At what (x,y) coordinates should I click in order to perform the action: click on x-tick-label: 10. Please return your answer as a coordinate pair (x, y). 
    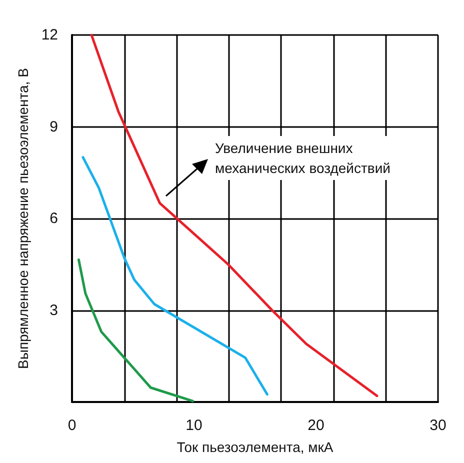
    Looking at the image, I should click on (194, 425).